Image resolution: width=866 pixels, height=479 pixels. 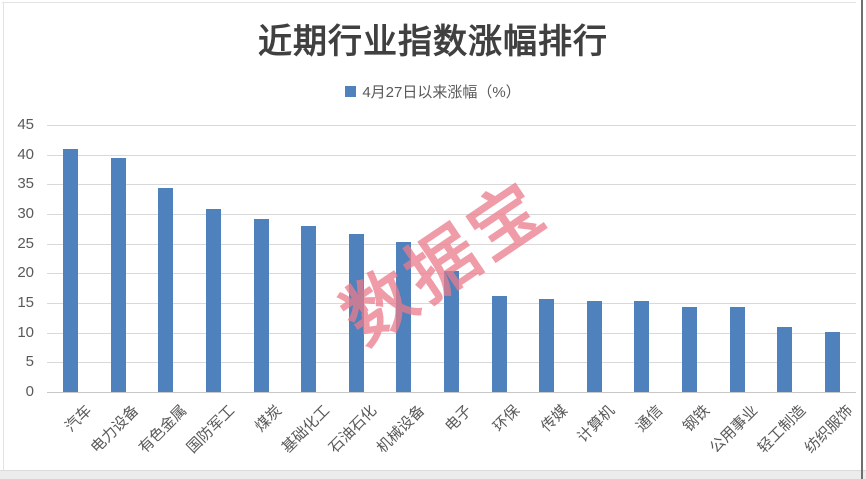 What do you see at coordinates (649, 419) in the screenshot?
I see `x-tick-label: 通信` at bounding box center [649, 419].